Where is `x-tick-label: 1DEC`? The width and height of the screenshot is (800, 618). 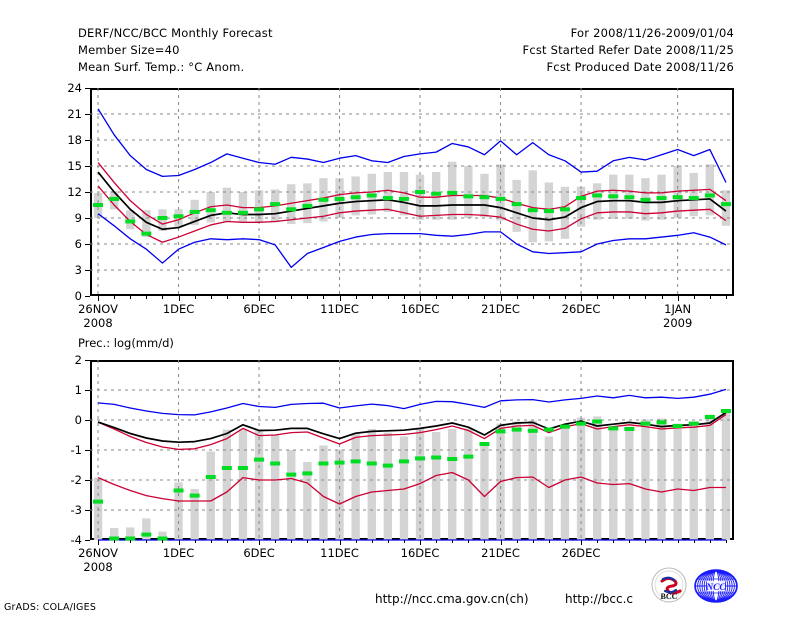 x-tick-label: 1DEC is located at coordinates (178, 553).